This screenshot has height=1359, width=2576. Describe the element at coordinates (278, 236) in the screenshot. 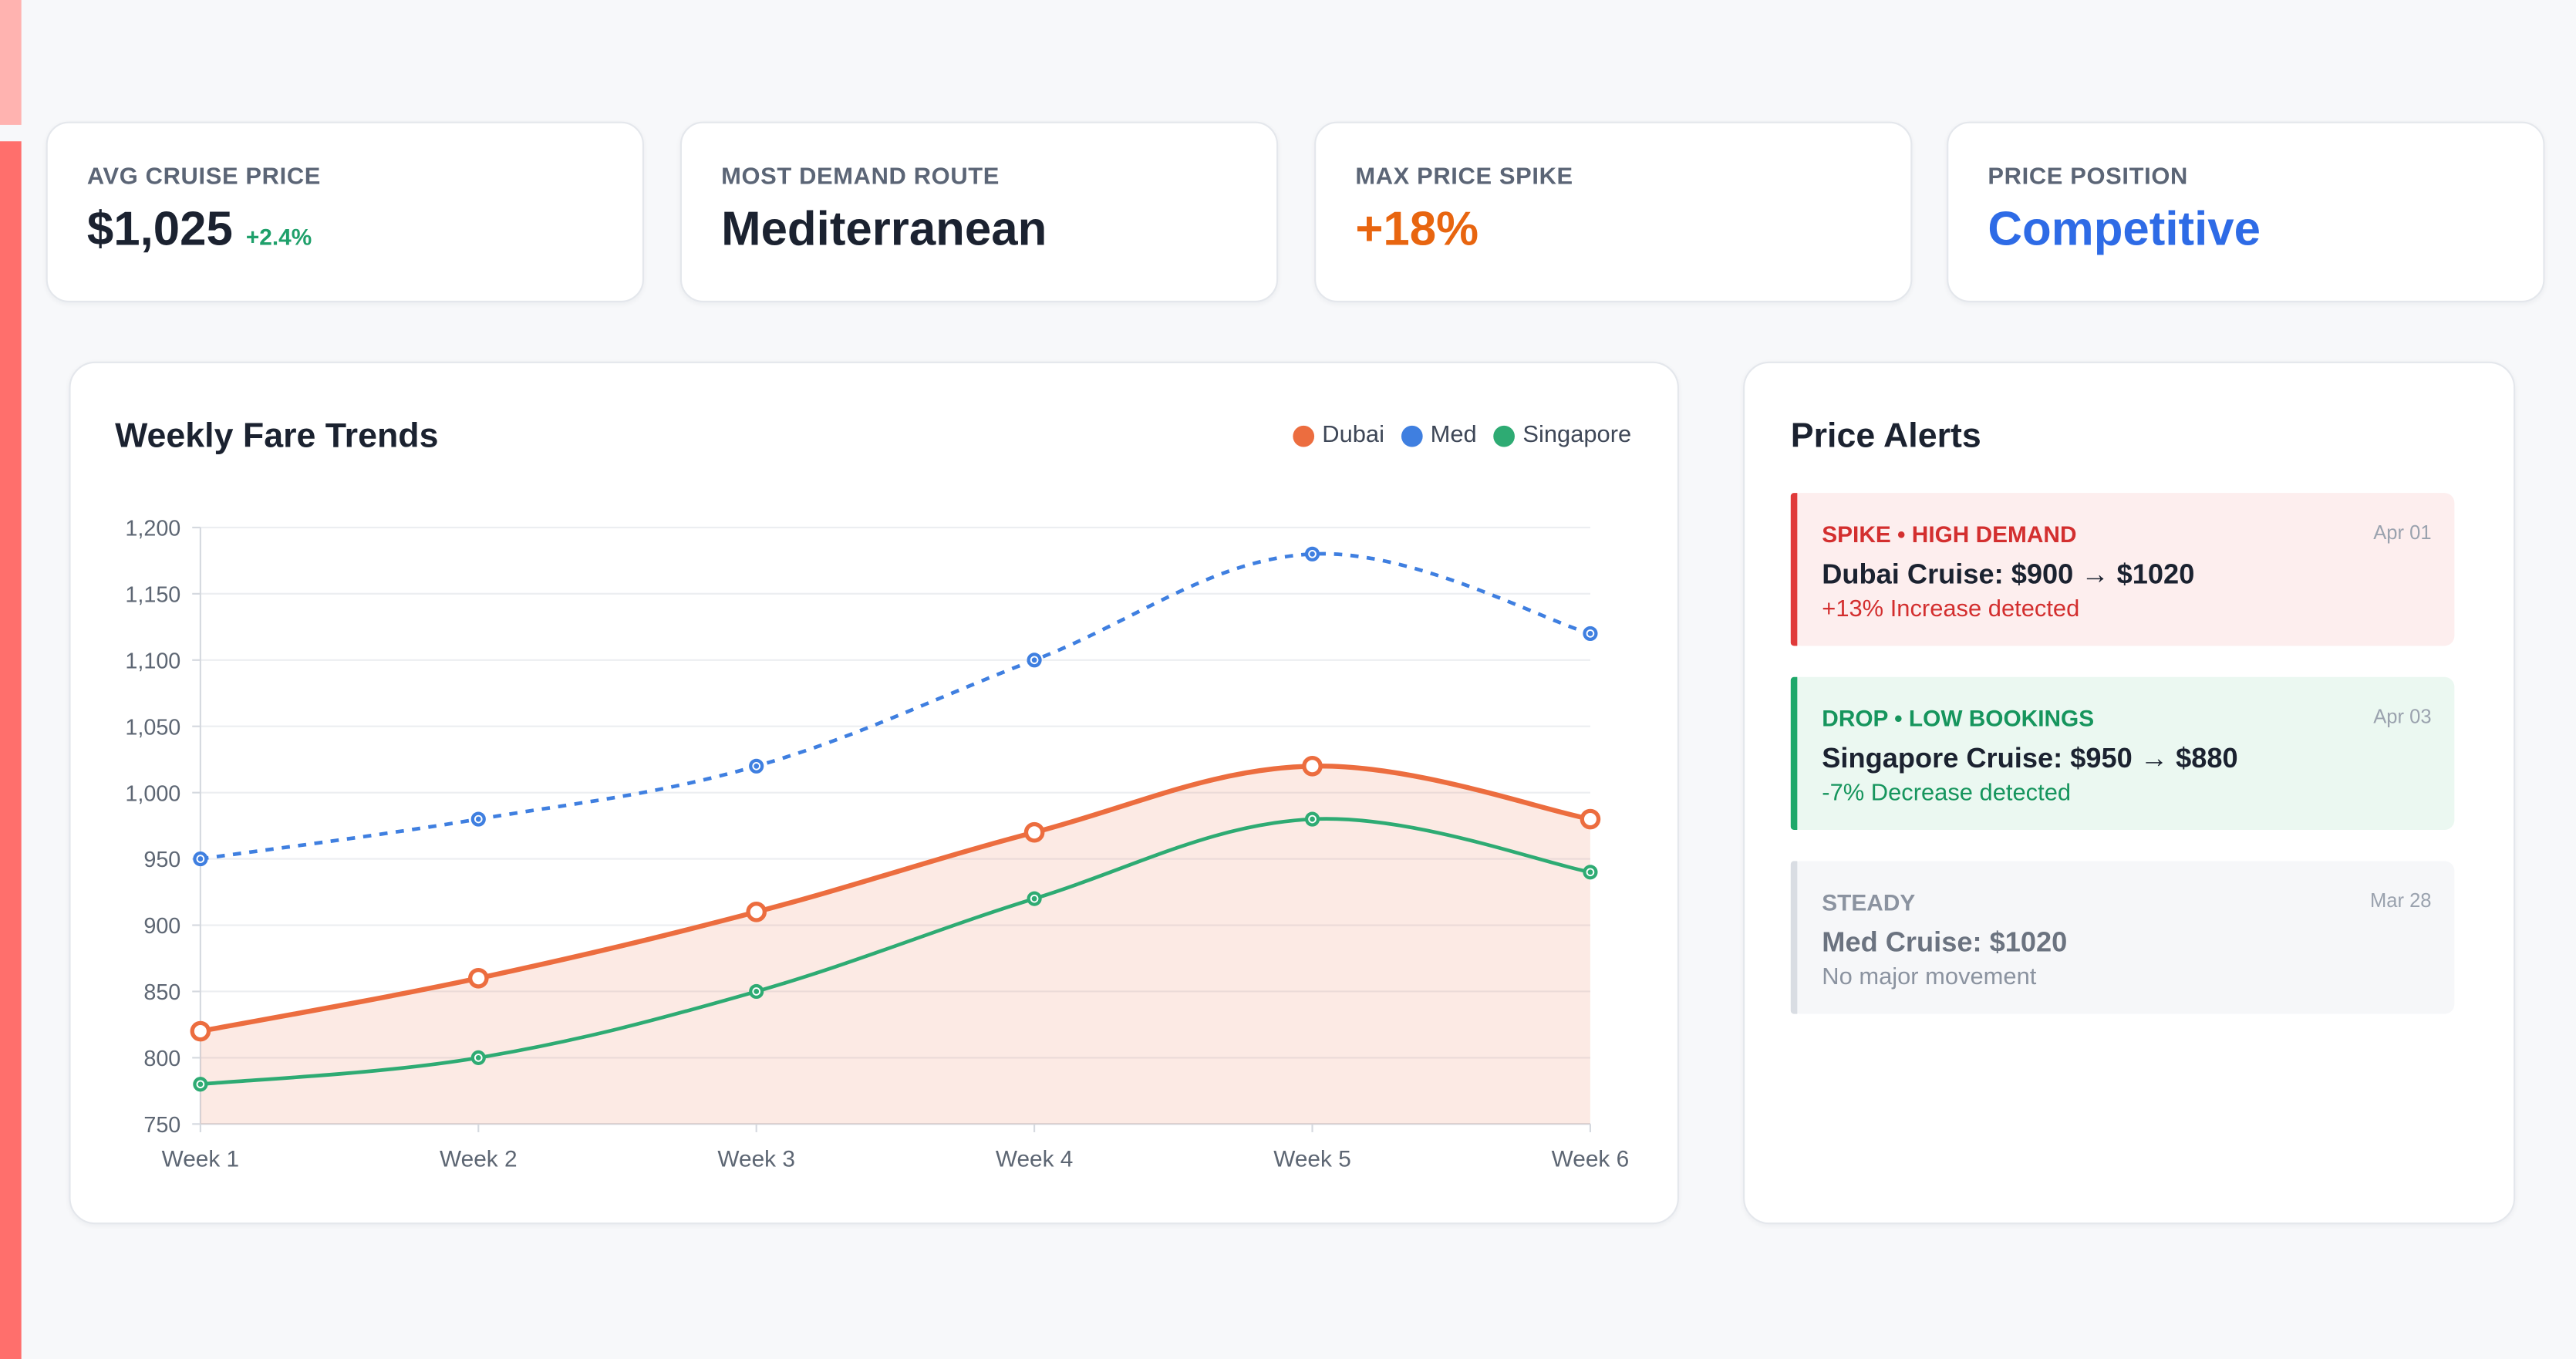

I see `kpi-delta: +2.4%` at that location.